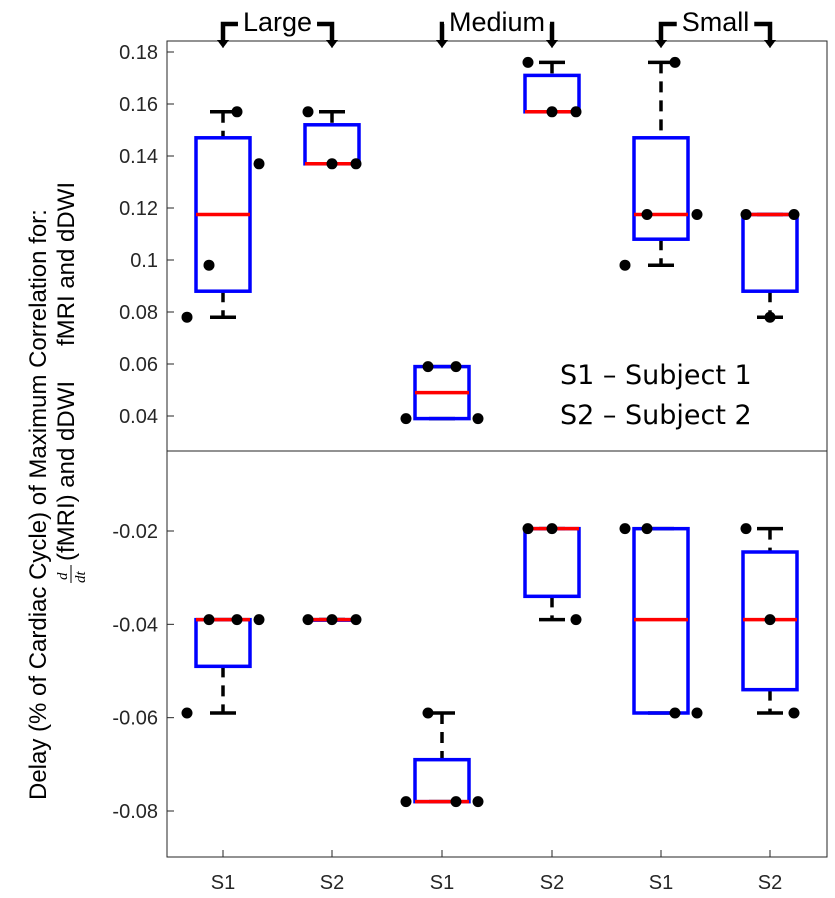  What do you see at coordinates (146, 235) in the screenshot?
I see `top-y-axis: 0.18 0.16 0.14 0.12 0.1 0.08 0.06 0.04` at bounding box center [146, 235].